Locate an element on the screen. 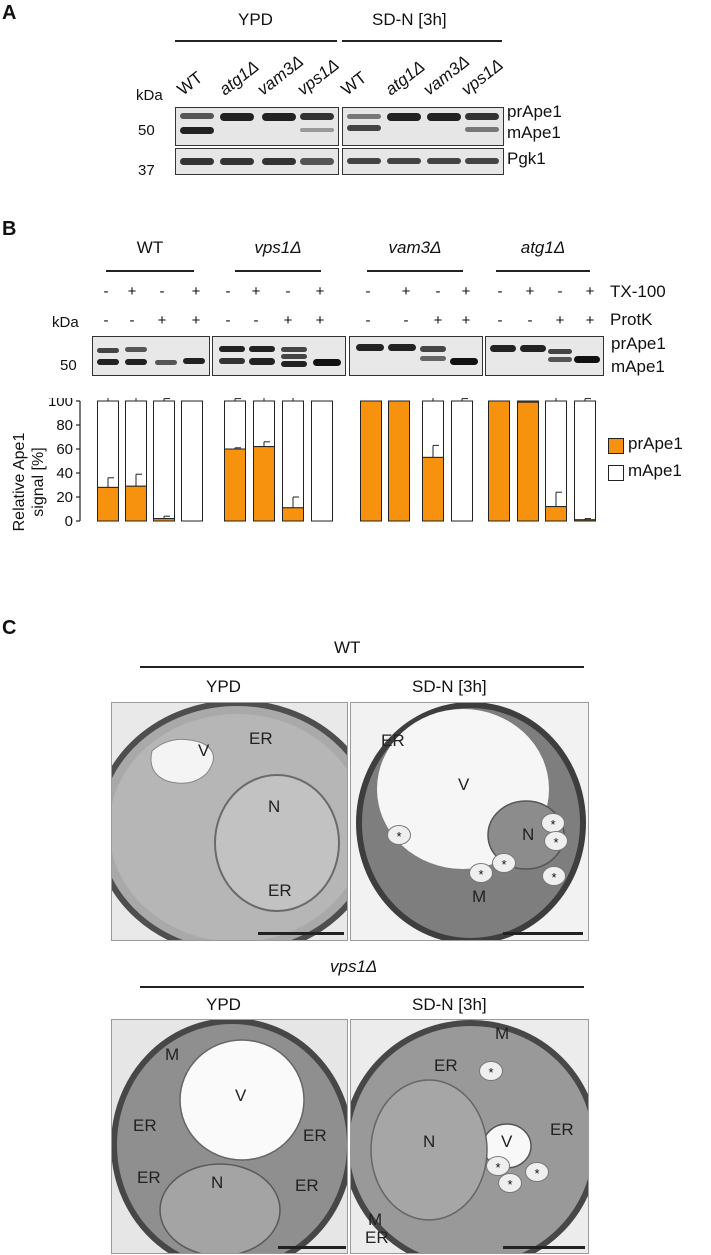 The image size is (711, 1255). b-blot-vps1 is located at coordinates (279, 356).